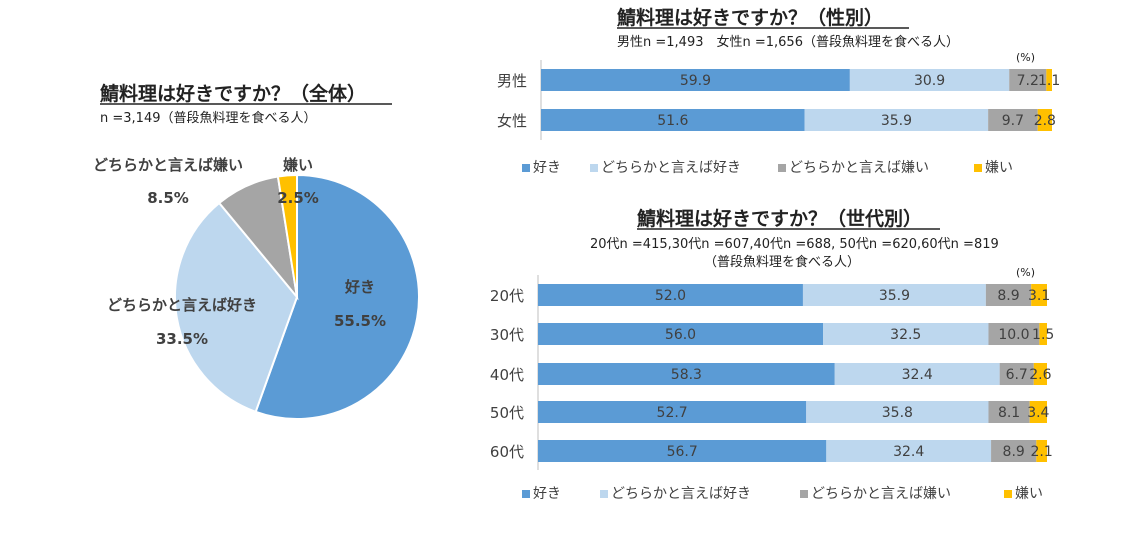  What do you see at coordinates (749, 17) in the screenshot?
I see `gender-title: 鯖料理は好きですか？（性別）` at bounding box center [749, 17].